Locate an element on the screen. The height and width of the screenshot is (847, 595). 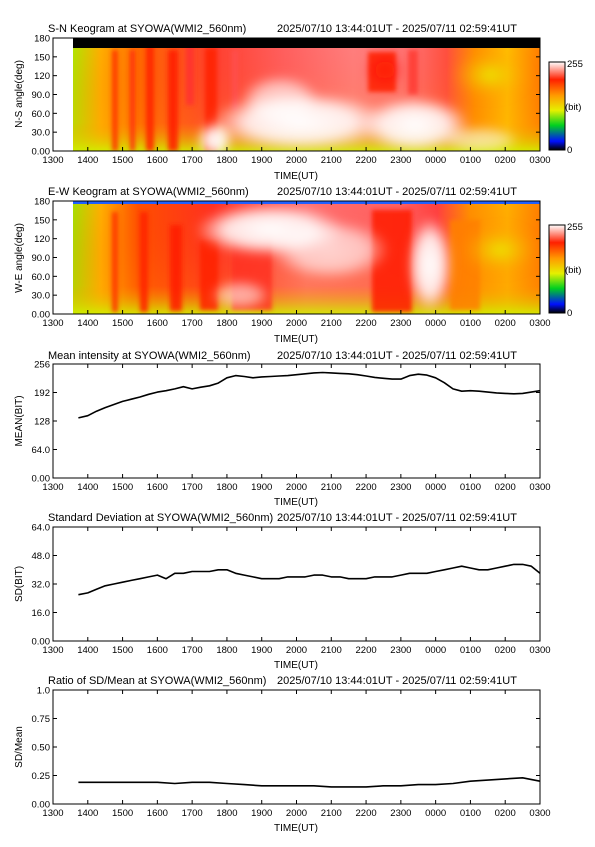
ratio-series-line is located at coordinates (309, 782).